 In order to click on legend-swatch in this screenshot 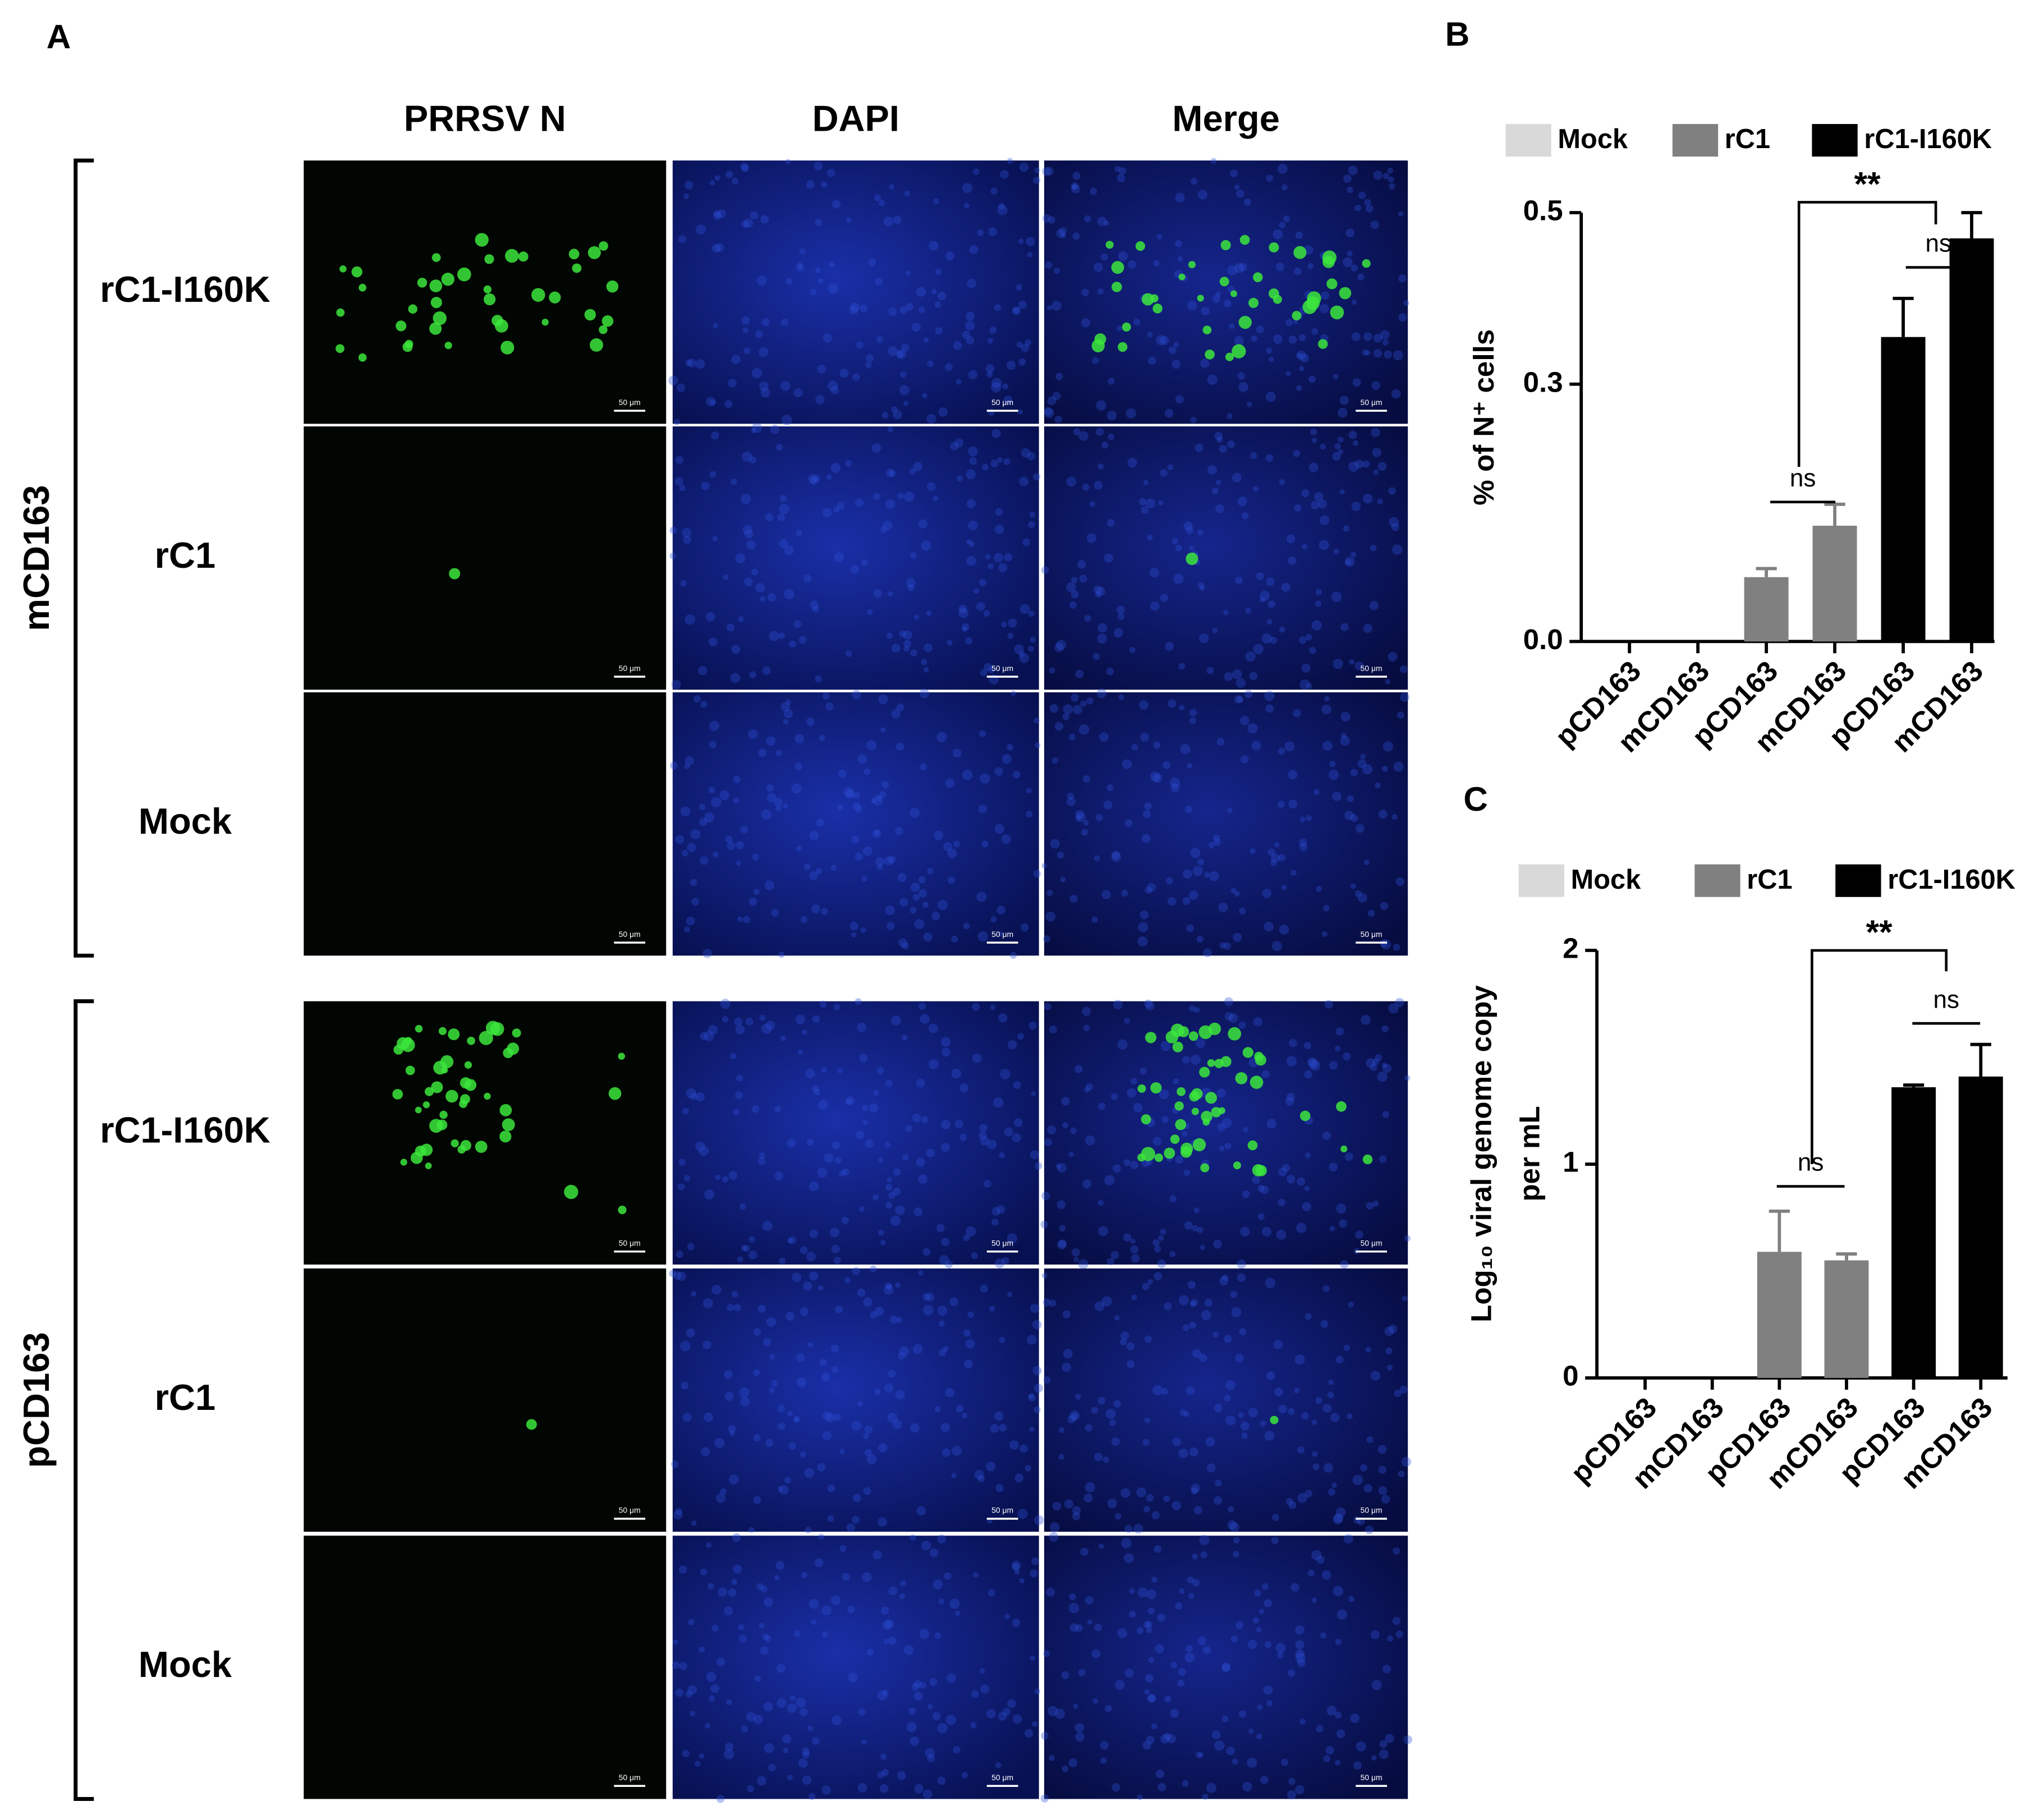, I will do `click(1717, 880)`.